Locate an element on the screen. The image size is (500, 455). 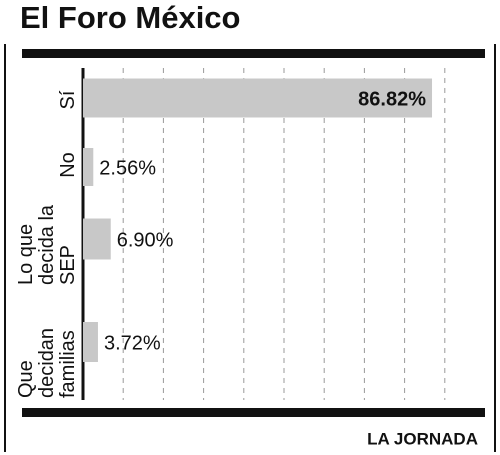
category-label: Sí is located at coordinates (68, 100).